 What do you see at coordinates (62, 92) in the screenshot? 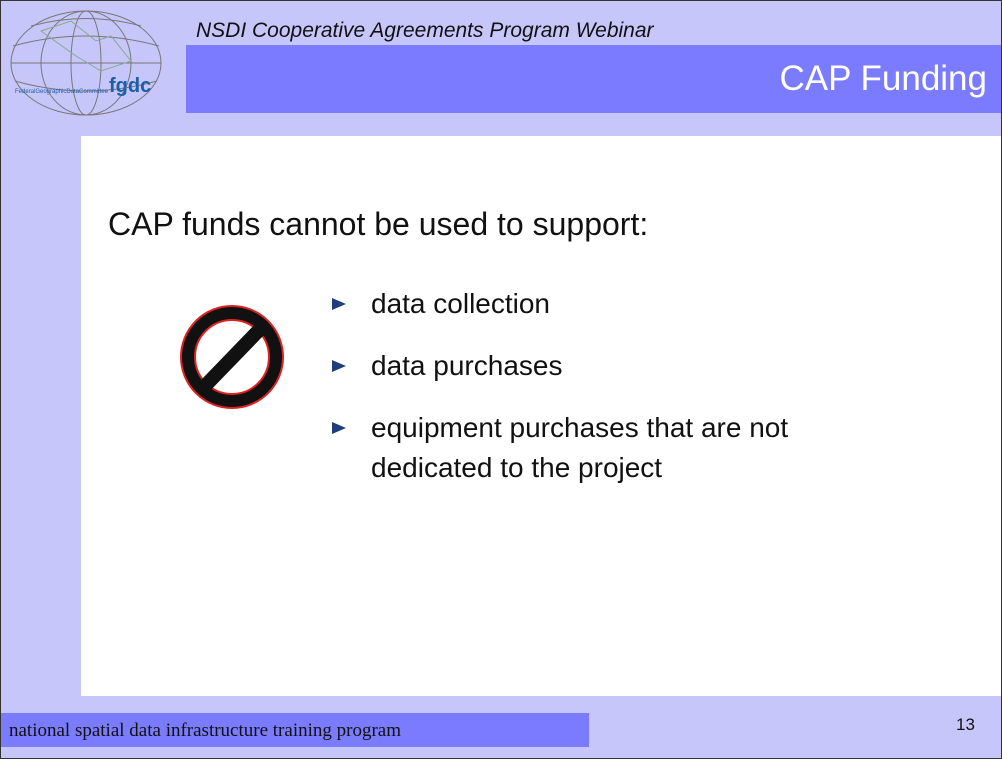
I see `logo-name: FederalGeographicDataCommittee` at bounding box center [62, 92].